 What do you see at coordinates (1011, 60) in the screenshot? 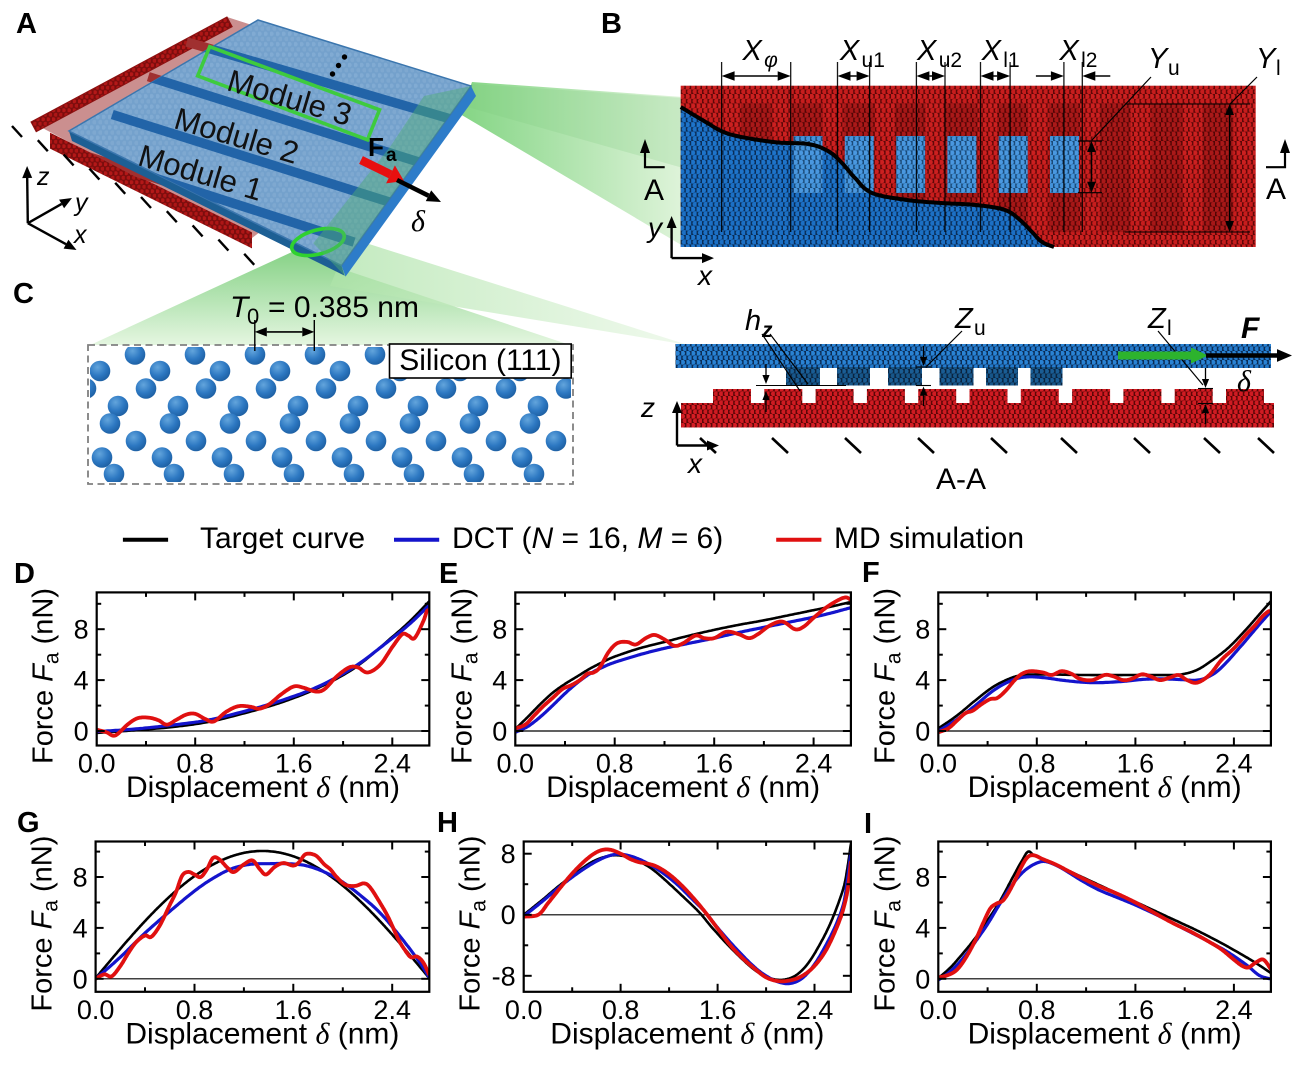
I see `svg-text: l1` at bounding box center [1011, 60].